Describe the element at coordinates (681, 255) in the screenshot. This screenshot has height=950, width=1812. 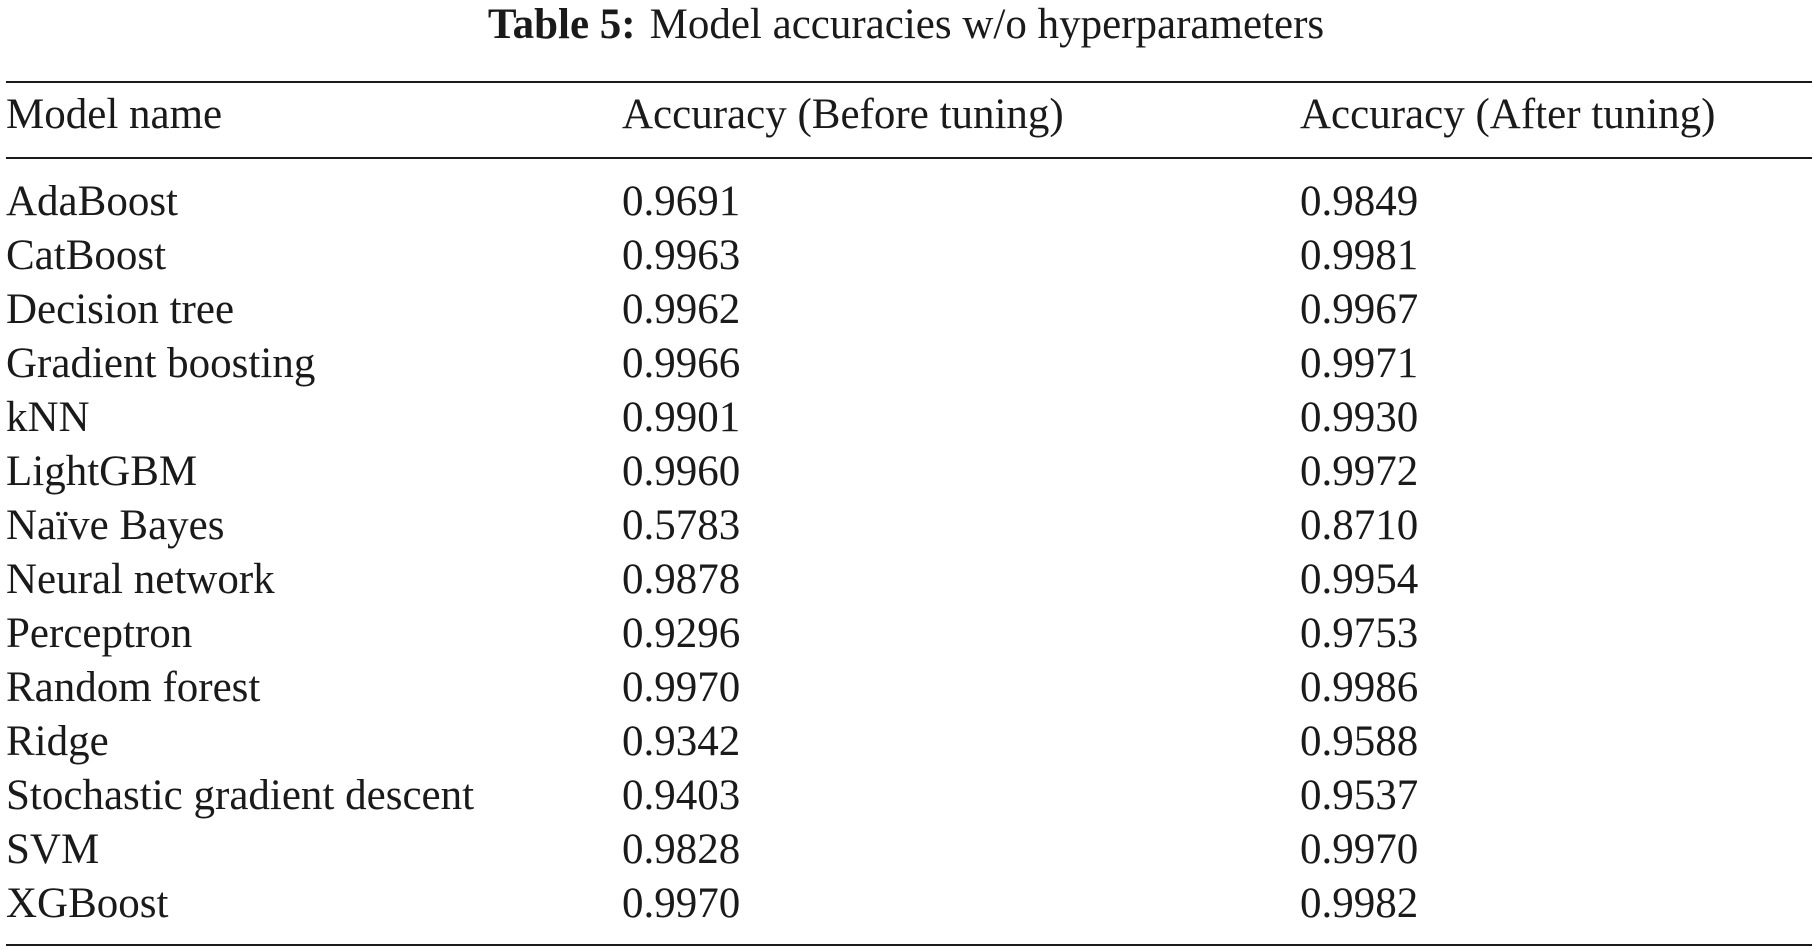
I see `cell-accuracy-before: 0.9963` at that location.